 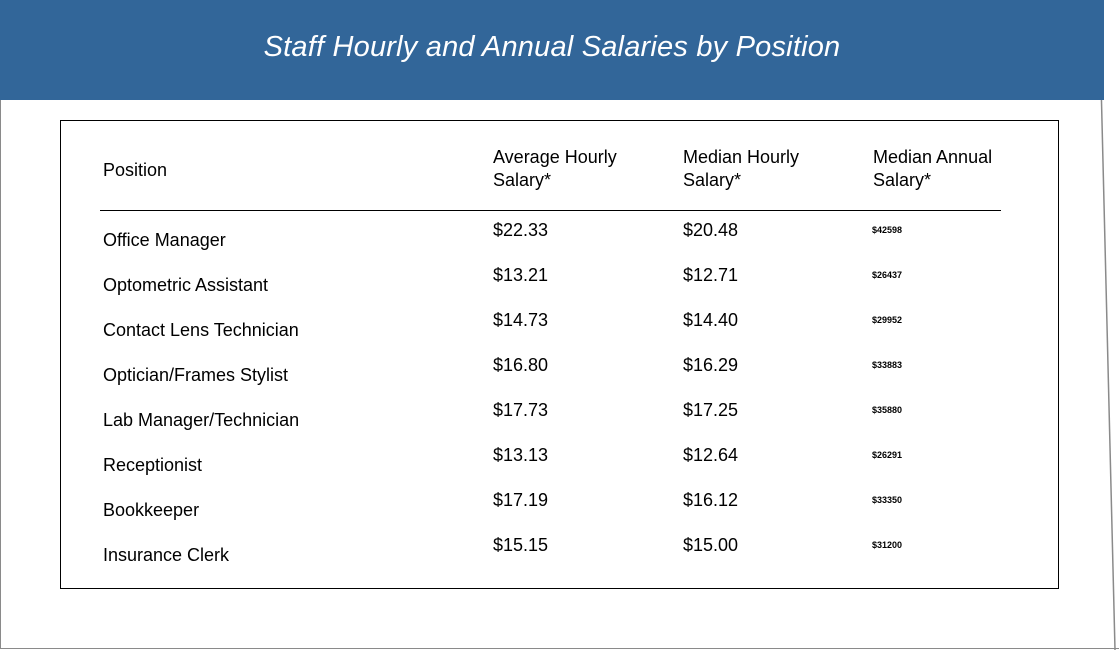 What do you see at coordinates (711, 230) in the screenshot?
I see `row-median-hourly: $20.48` at bounding box center [711, 230].